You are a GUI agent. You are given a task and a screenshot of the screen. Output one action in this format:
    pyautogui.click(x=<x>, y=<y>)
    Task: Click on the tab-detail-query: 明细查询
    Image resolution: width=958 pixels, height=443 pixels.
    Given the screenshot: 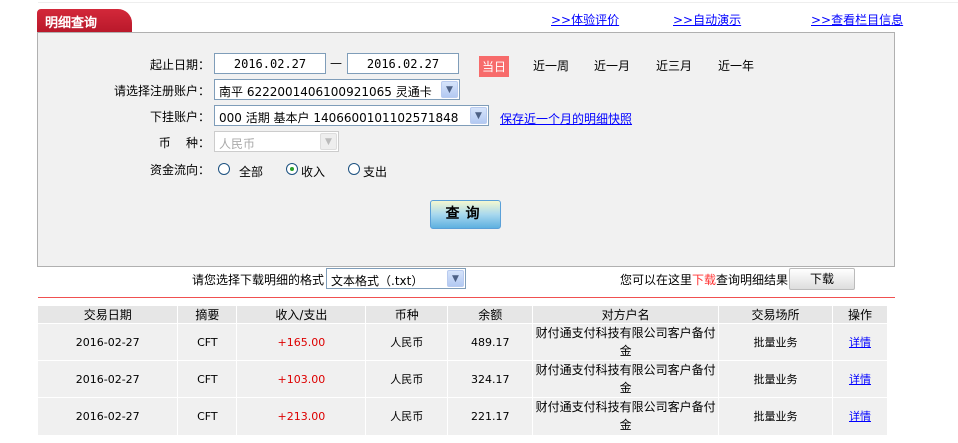 What is the action you would take?
    pyautogui.click(x=84, y=21)
    